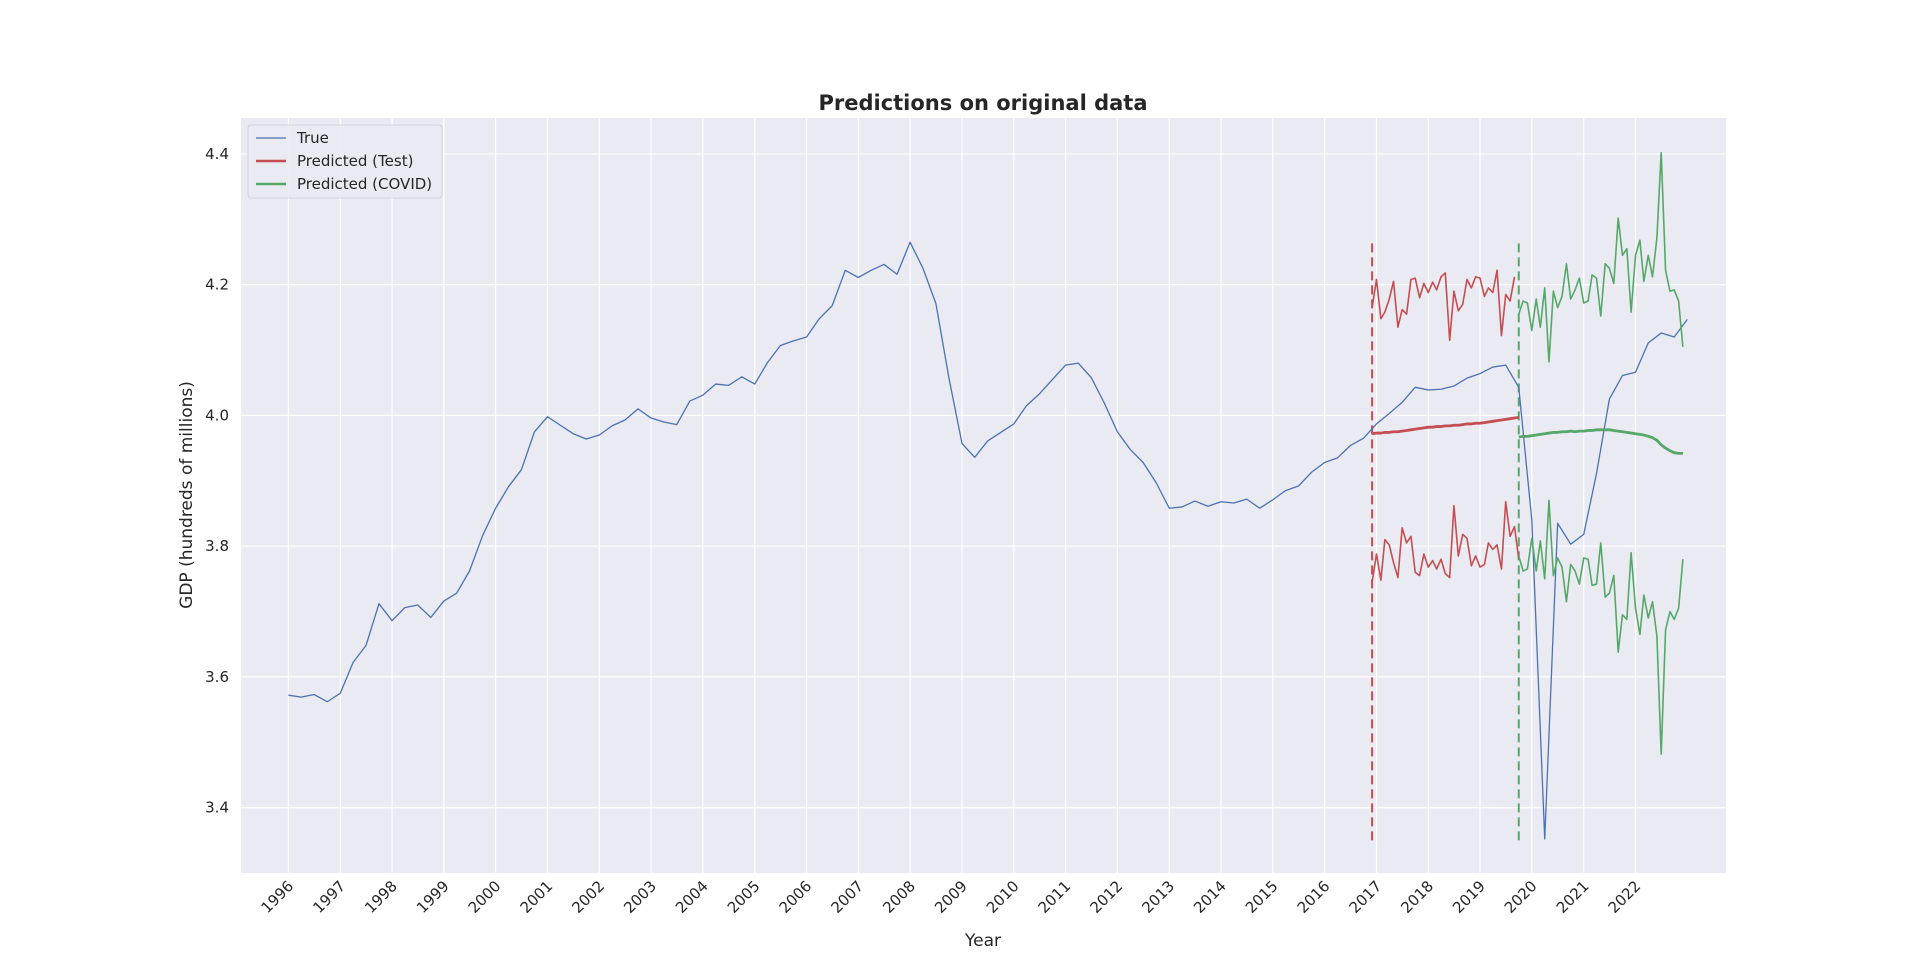 This screenshot has height=976, width=1914. What do you see at coordinates (433, 897) in the screenshot?
I see `x-tick-label: 1999` at bounding box center [433, 897].